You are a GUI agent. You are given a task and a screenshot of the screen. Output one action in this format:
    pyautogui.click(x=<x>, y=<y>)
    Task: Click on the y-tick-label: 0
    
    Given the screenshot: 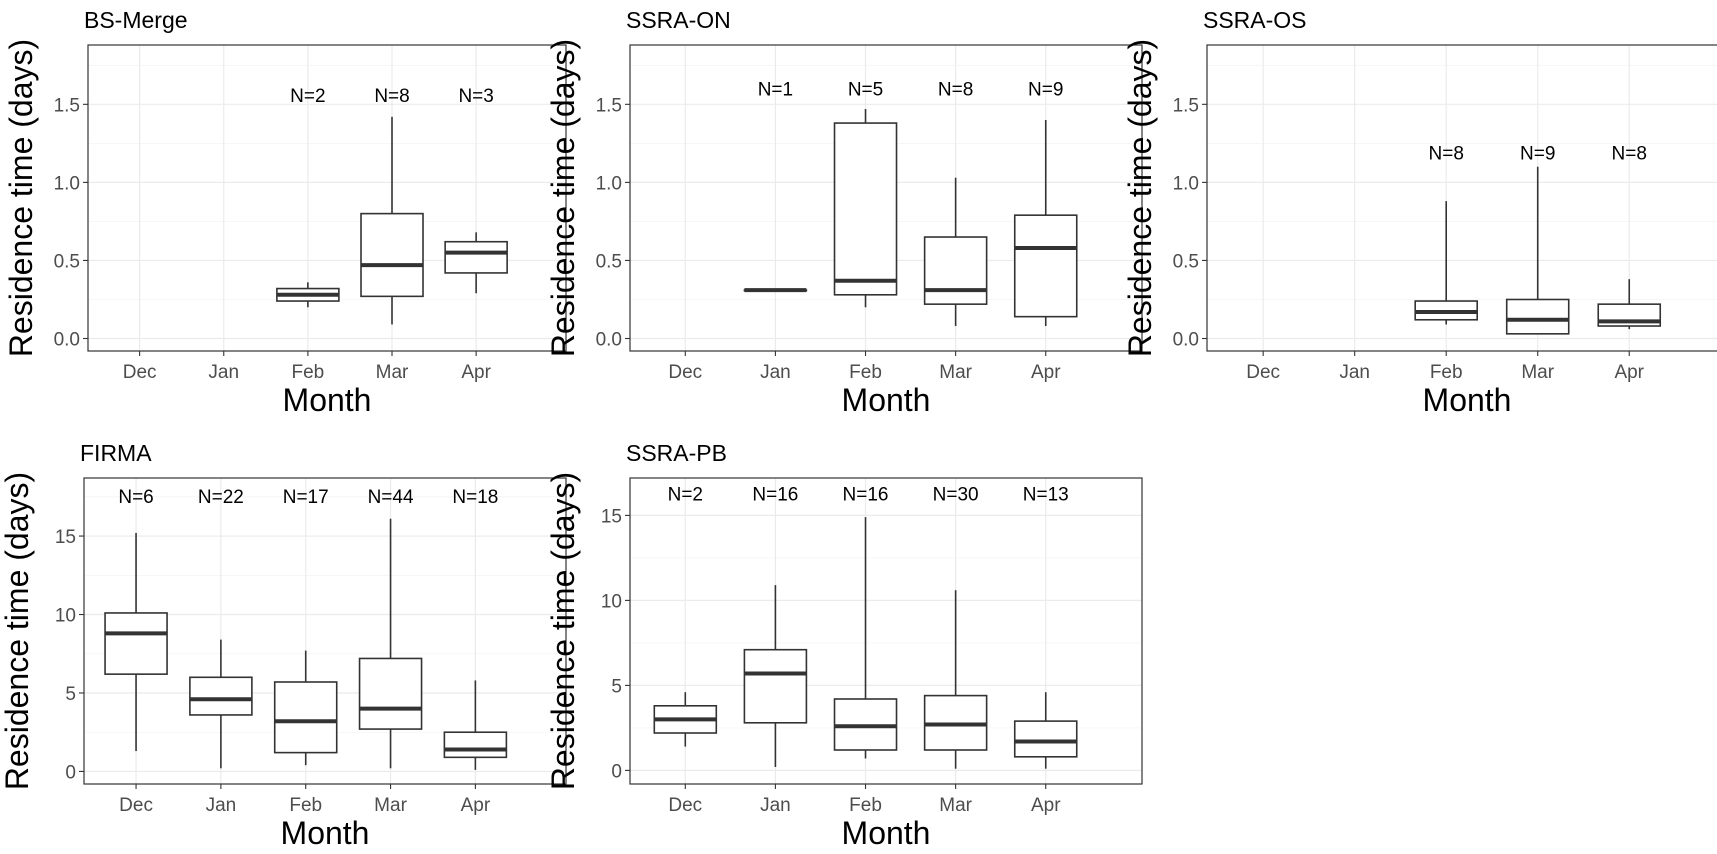 What is the action you would take?
    pyautogui.click(x=616, y=771)
    